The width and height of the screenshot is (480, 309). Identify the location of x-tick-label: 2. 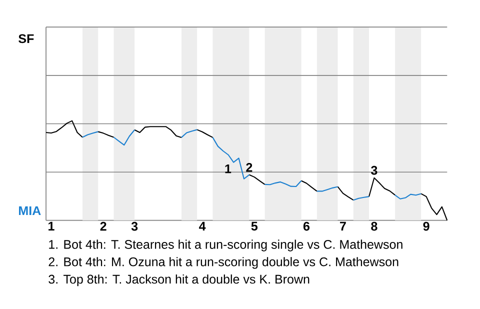
(103, 226).